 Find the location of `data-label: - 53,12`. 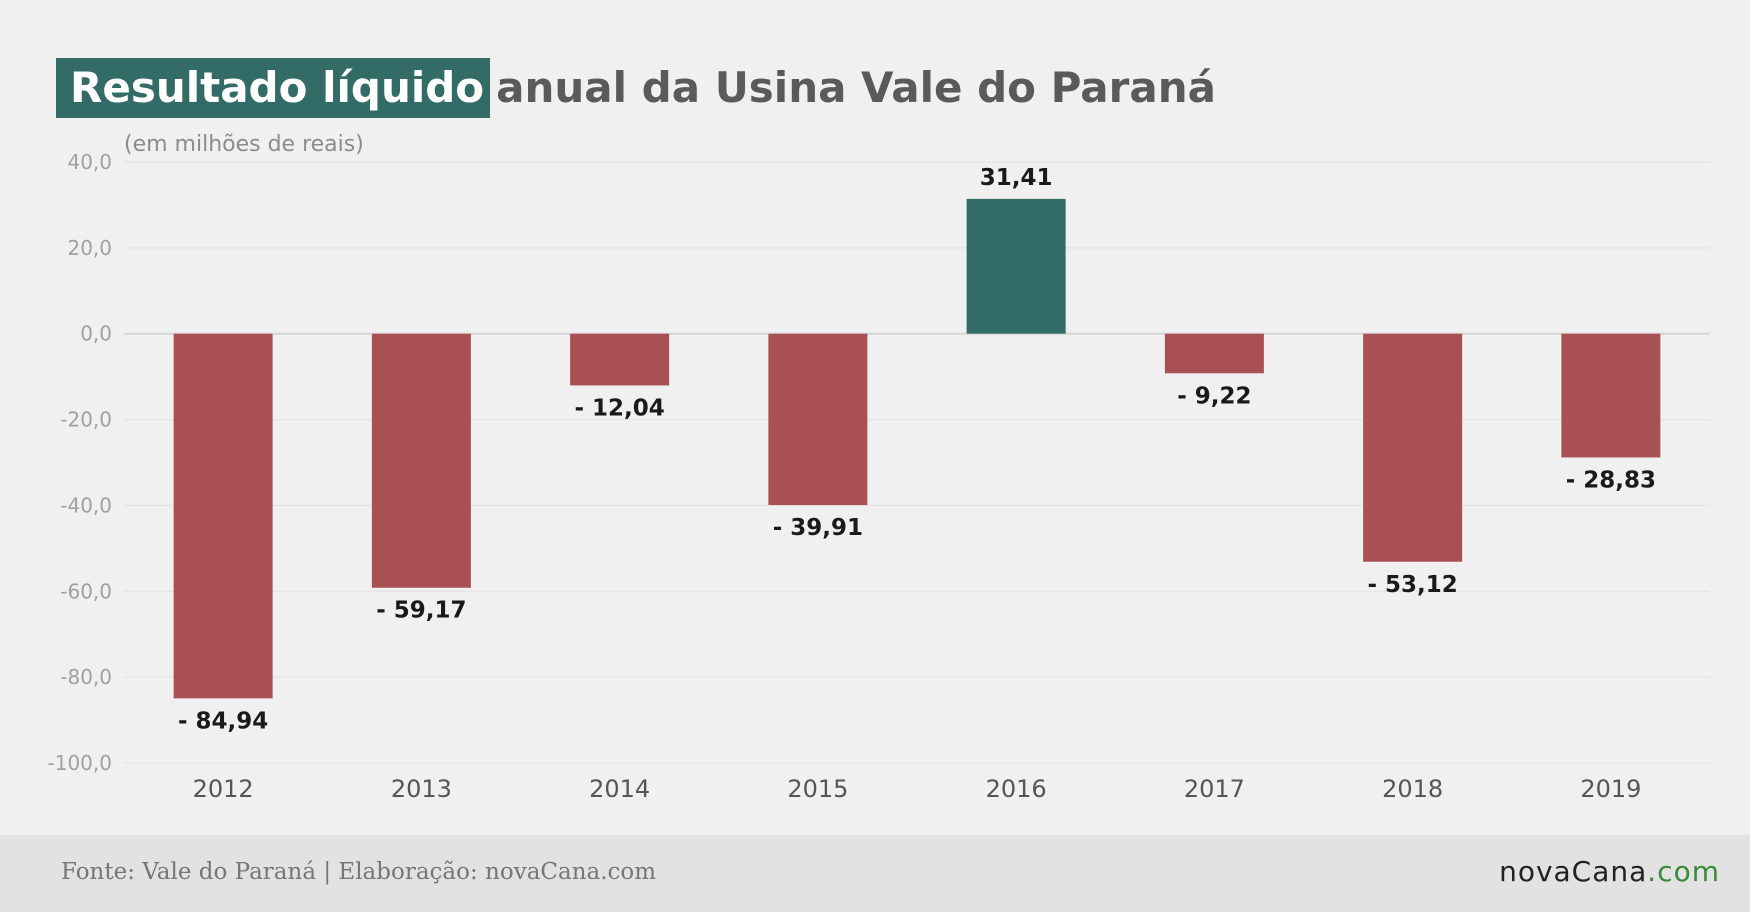

data-label: - 53,12 is located at coordinates (1412, 585).